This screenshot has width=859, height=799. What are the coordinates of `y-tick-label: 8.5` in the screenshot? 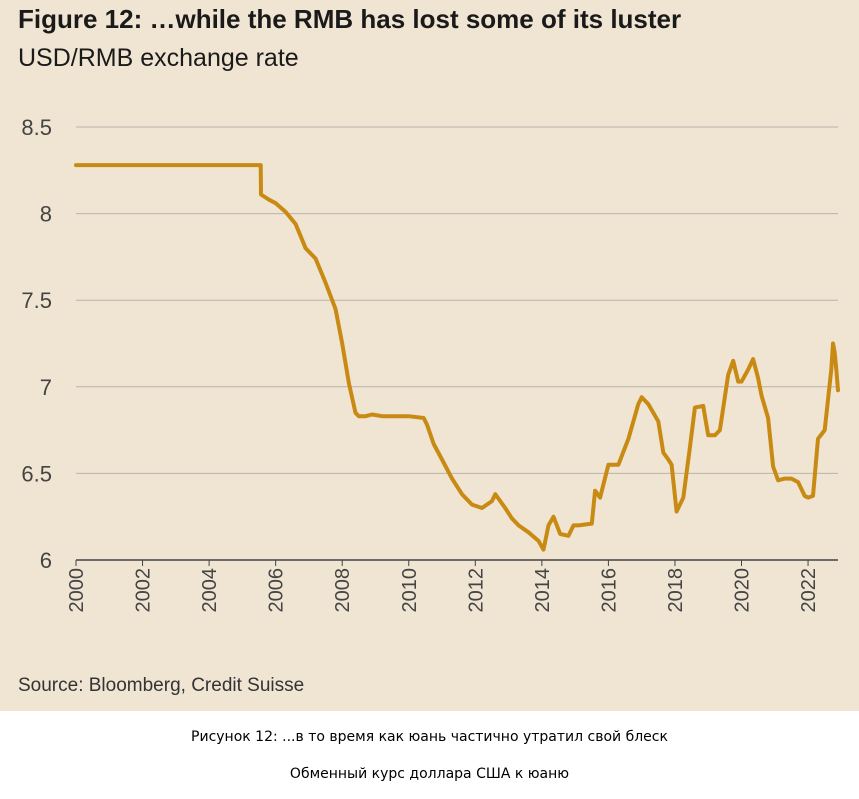 It's located at (36, 127).